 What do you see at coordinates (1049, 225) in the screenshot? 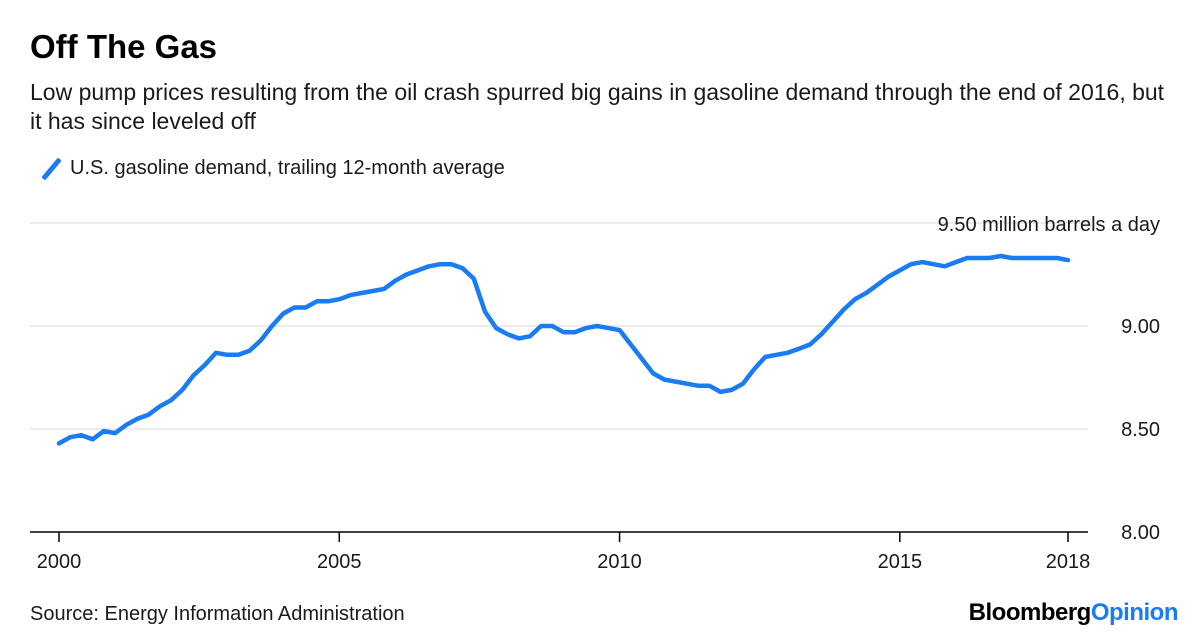
I see `y-tick-label-top: 9.50 million barrels a day` at bounding box center [1049, 225].